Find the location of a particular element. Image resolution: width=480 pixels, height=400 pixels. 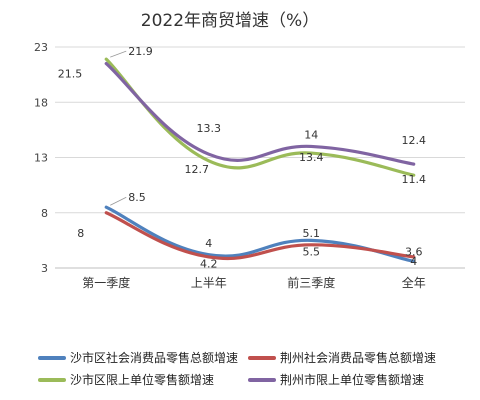

y-tick-label: 8 is located at coordinates (44, 213).